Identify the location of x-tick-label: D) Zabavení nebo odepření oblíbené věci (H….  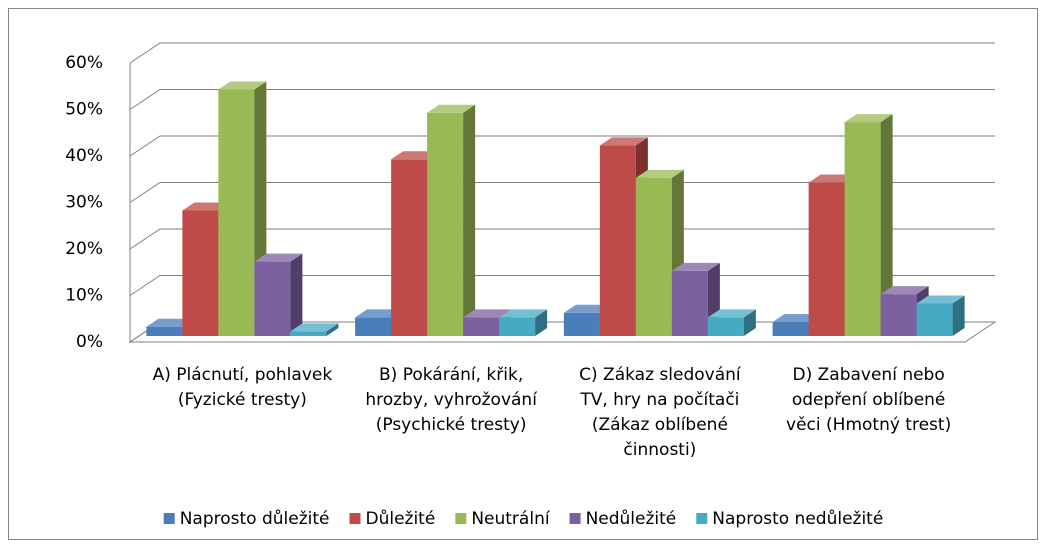
(868, 400).